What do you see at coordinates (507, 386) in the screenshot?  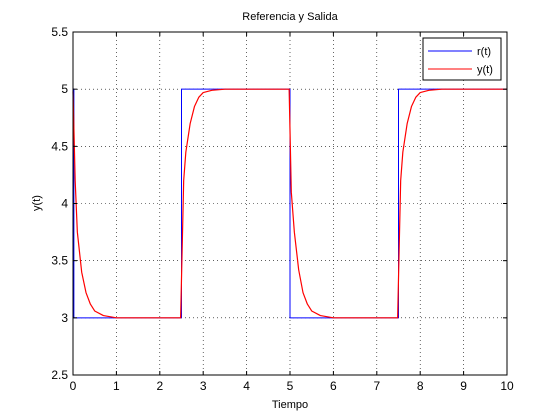 I see `x-tick-label: 10` at bounding box center [507, 386].